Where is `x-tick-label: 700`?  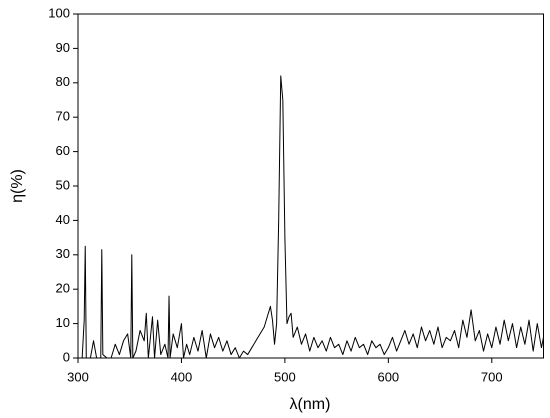 x-tick-label: 700 is located at coordinates (492, 376).